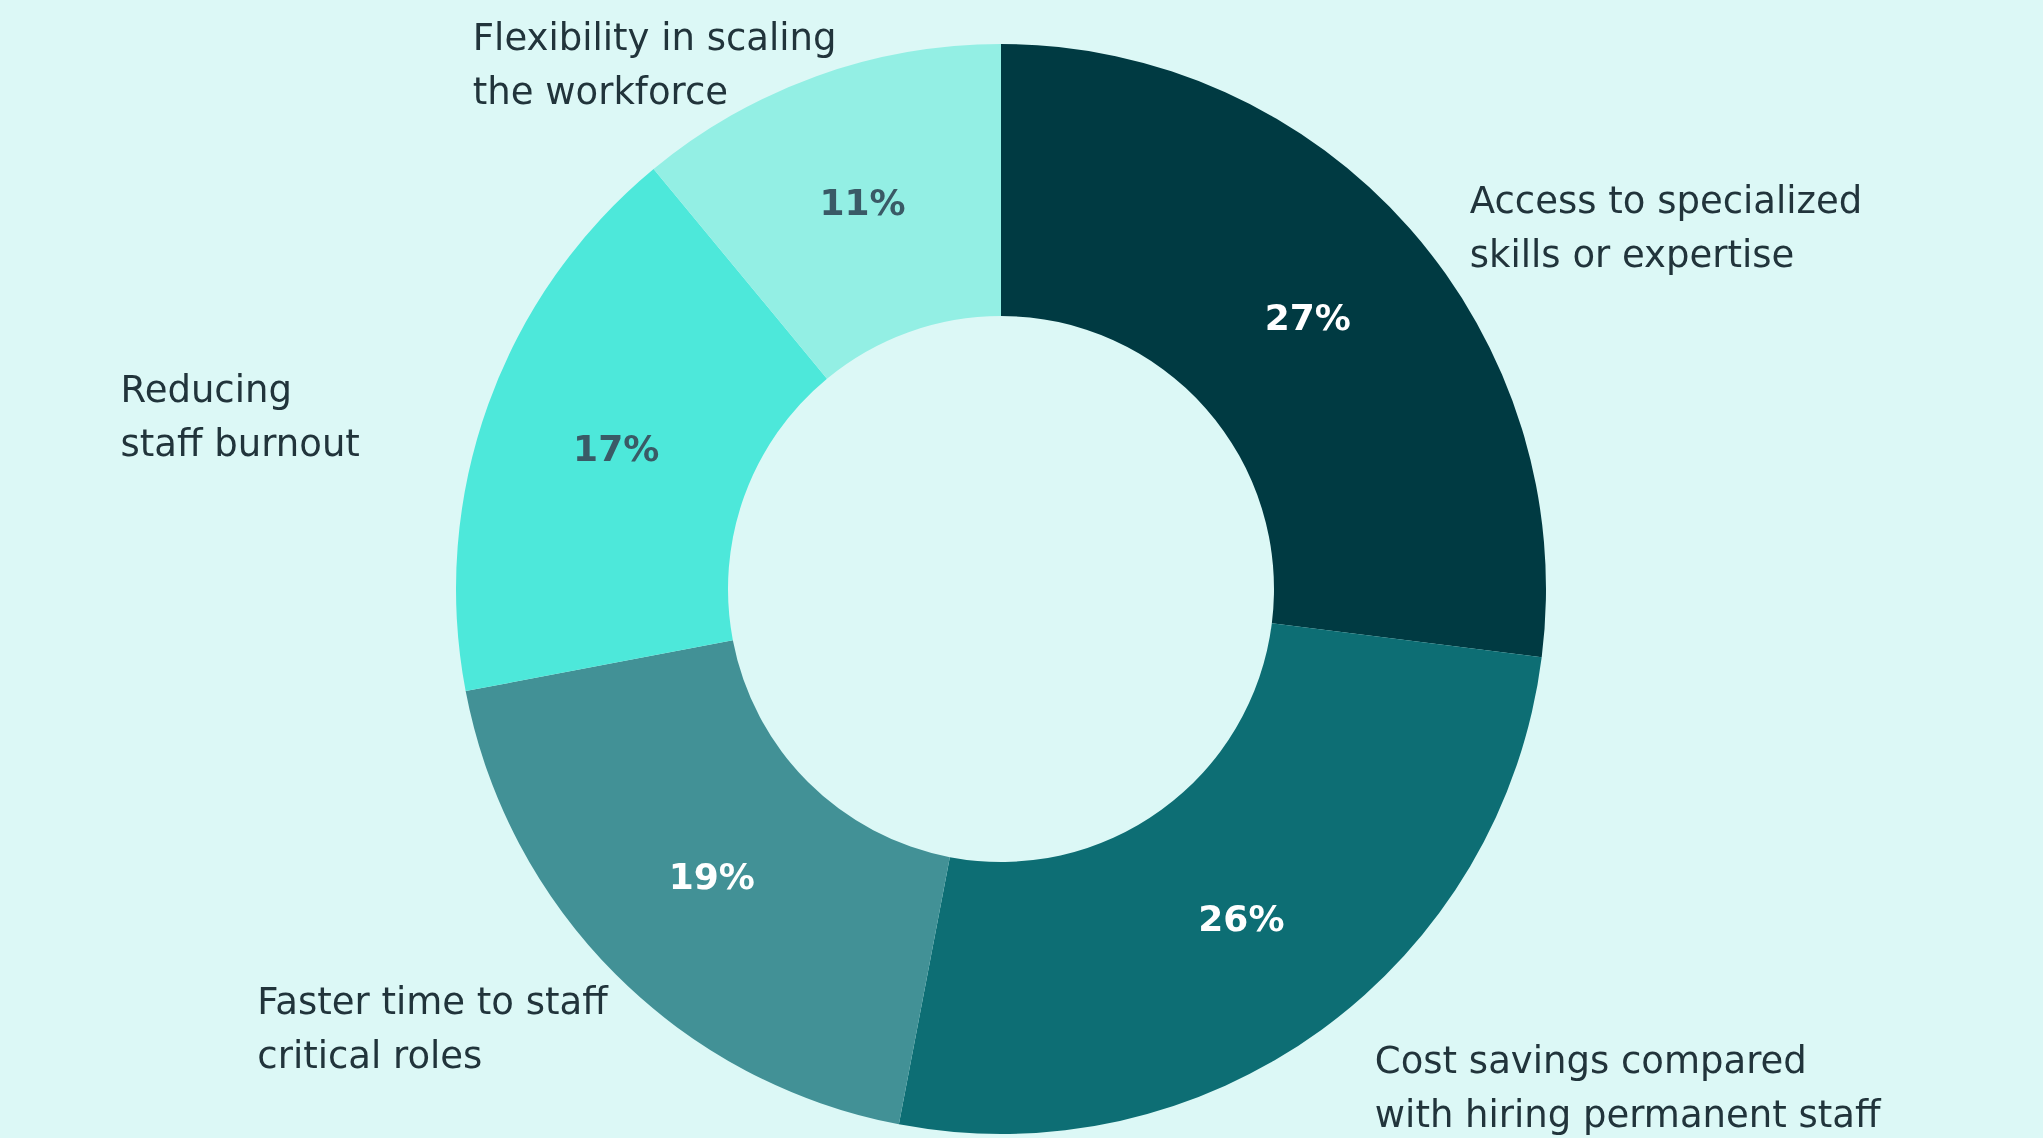  Describe the element at coordinates (1307, 317) in the screenshot. I see `data-label: 27%` at that location.